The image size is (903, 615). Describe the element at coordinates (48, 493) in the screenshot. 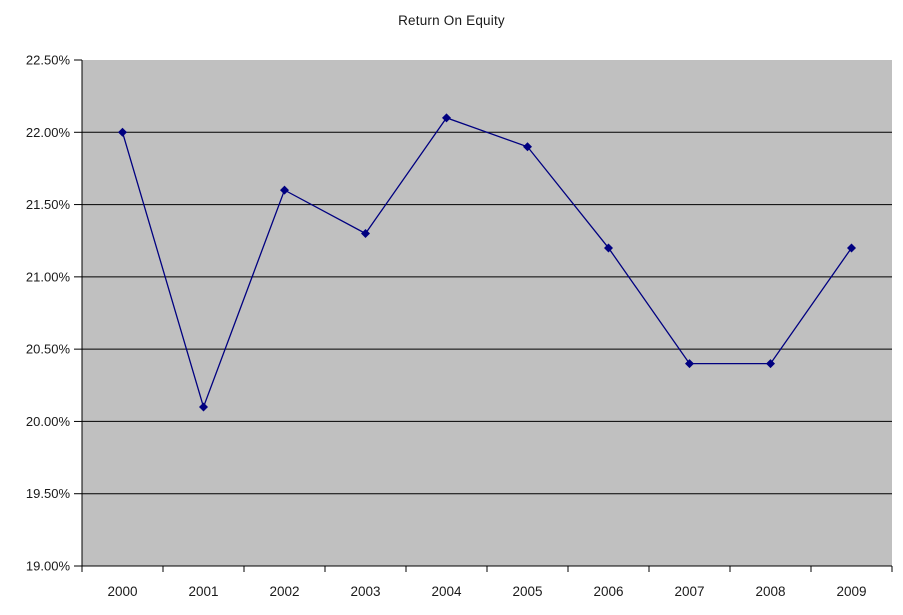

I see `y-tick-label: 19.50%` at that location.